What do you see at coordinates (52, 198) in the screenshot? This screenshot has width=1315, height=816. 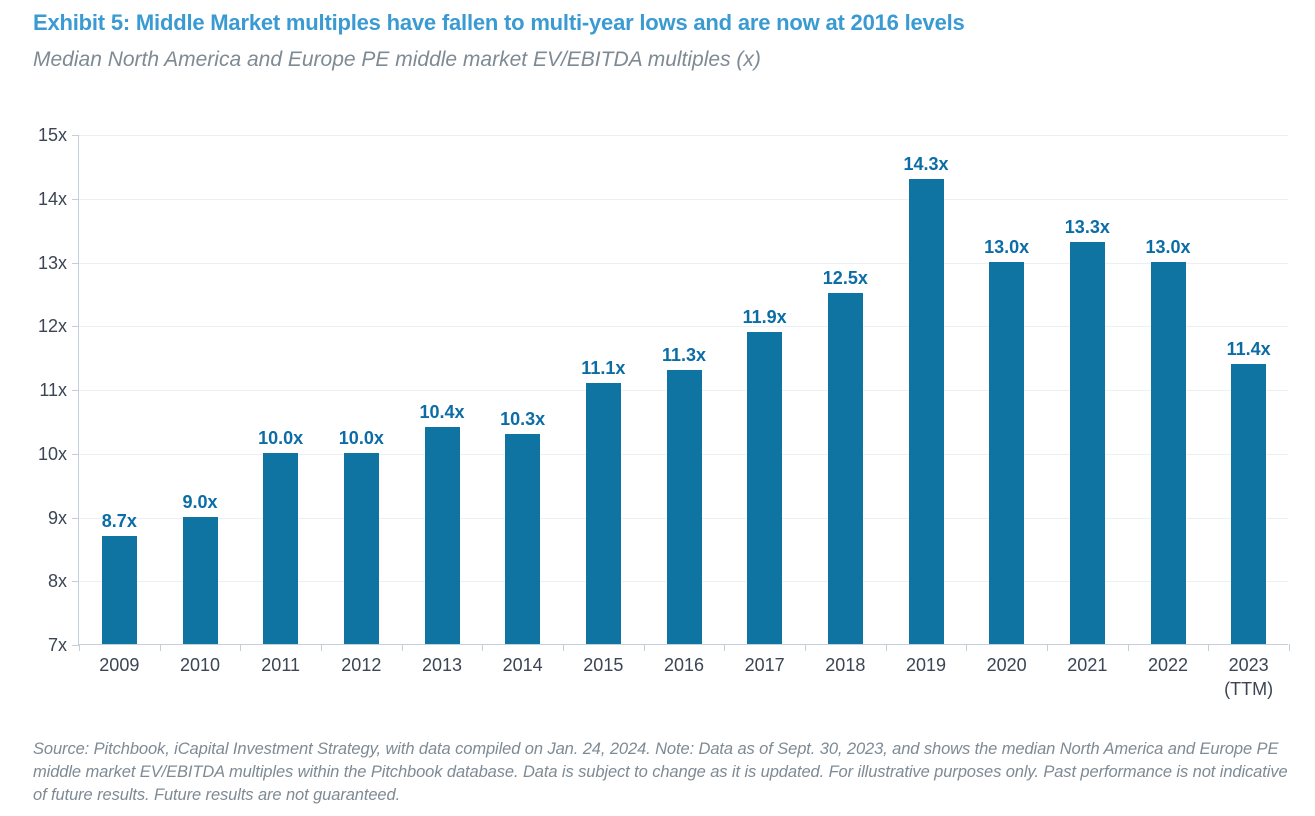 I see `y-axis-label: 14x` at bounding box center [52, 198].